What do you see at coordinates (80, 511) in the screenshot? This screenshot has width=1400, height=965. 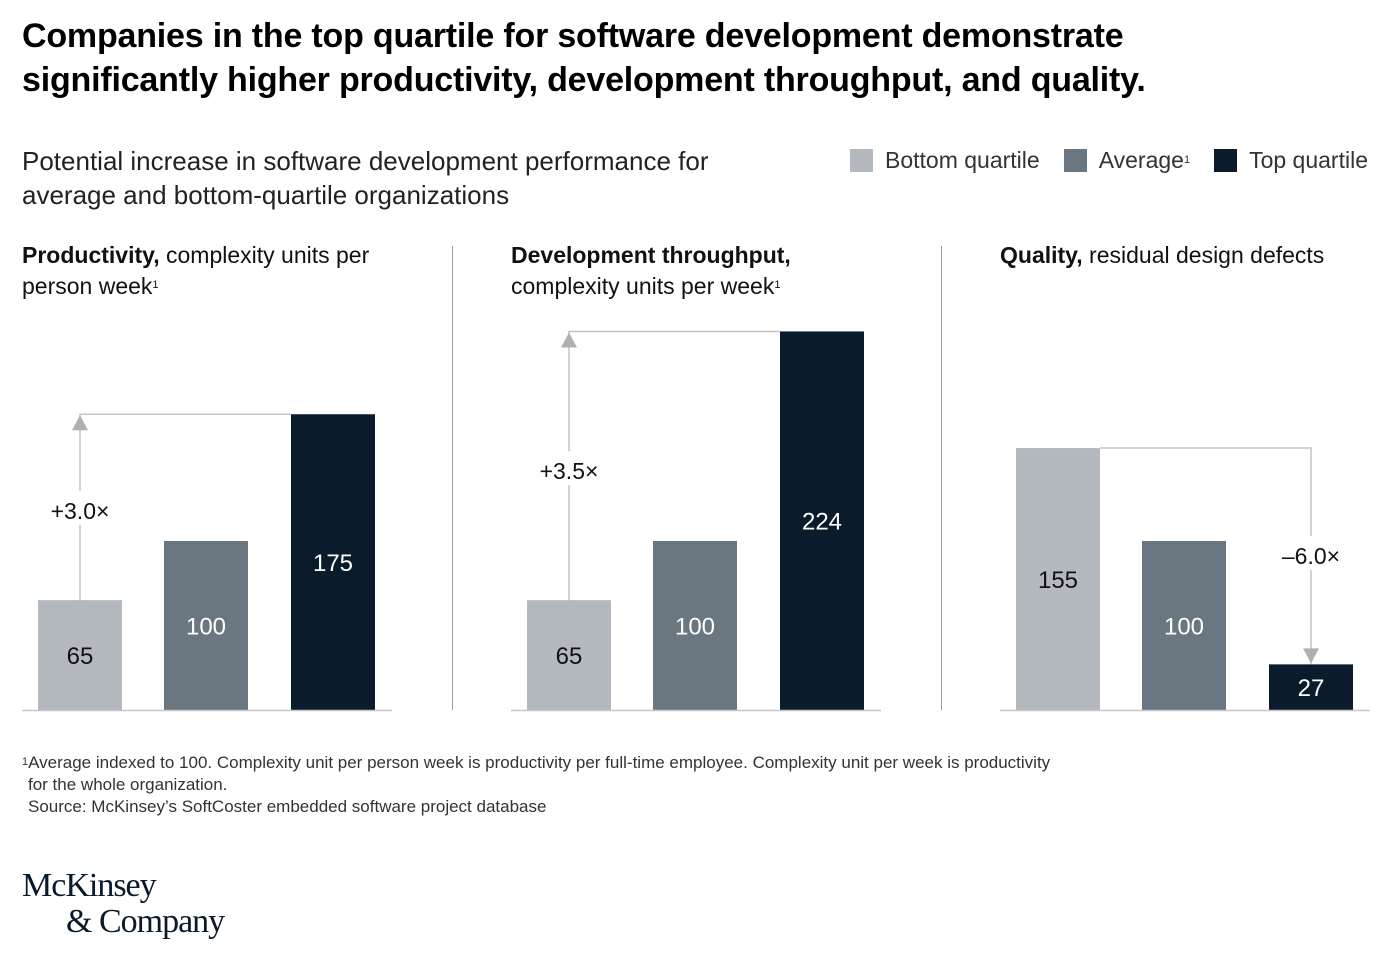 I see `annotation-label: +3.0×` at bounding box center [80, 511].